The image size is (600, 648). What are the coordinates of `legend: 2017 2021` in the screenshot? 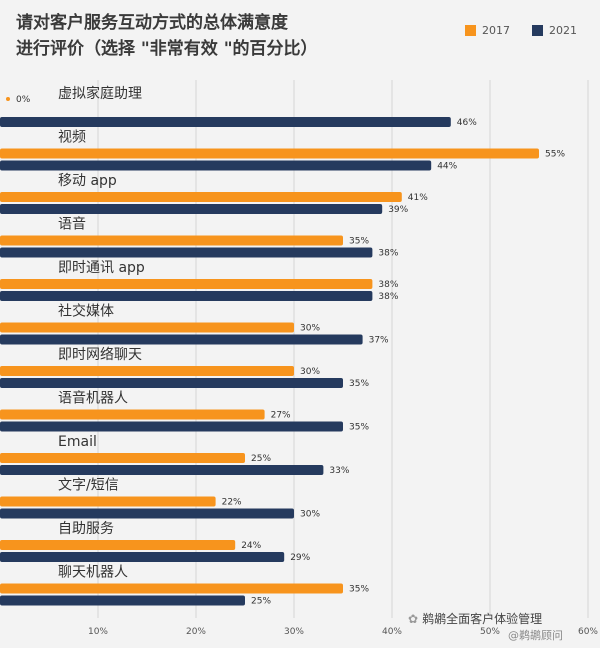 It's located at (528, 30).